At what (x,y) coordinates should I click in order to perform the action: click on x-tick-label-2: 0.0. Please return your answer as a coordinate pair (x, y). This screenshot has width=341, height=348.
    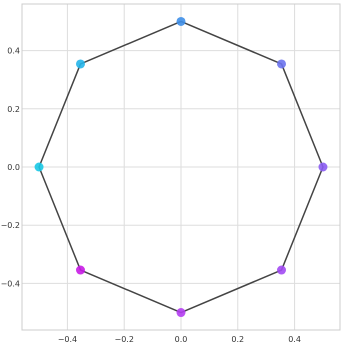
    Looking at the image, I should click on (181, 339).